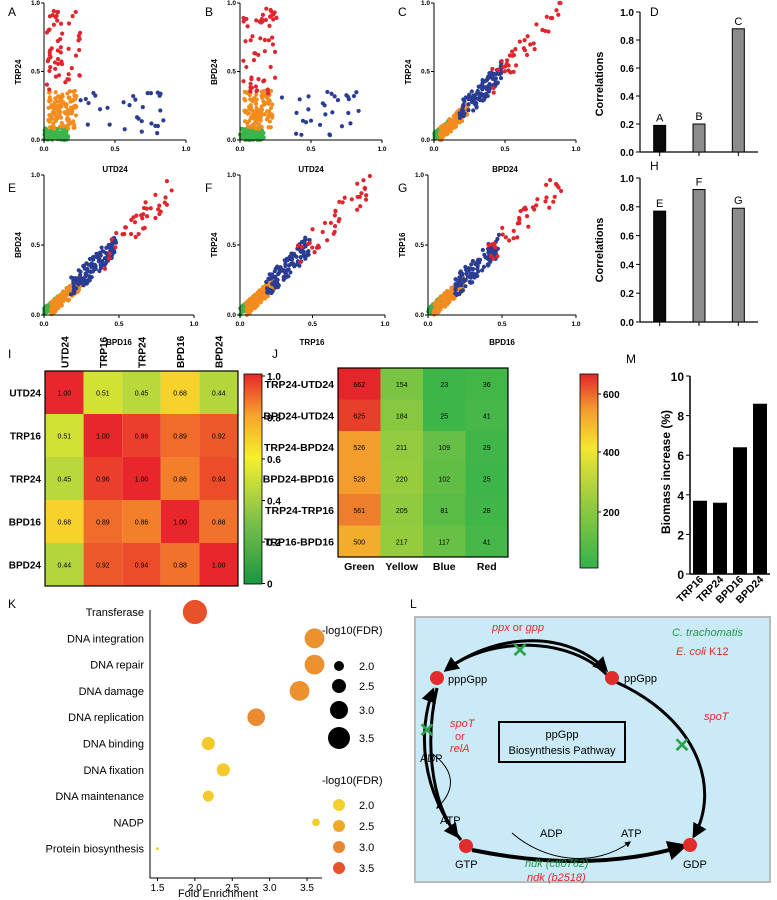  I want to click on scatter-x-tick-label: 0.0, so click(43, 324).